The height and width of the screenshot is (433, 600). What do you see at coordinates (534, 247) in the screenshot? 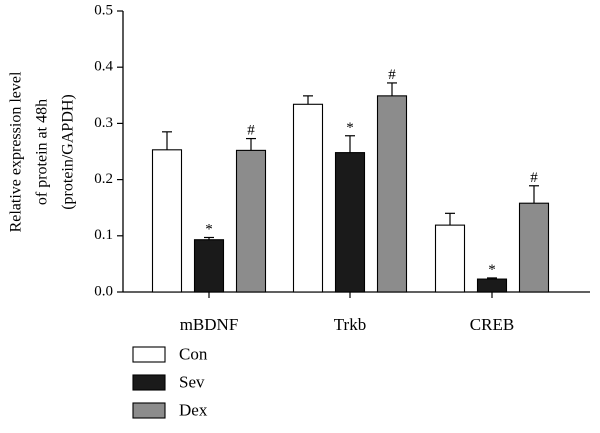
I see `bar-dex-creb` at bounding box center [534, 247].